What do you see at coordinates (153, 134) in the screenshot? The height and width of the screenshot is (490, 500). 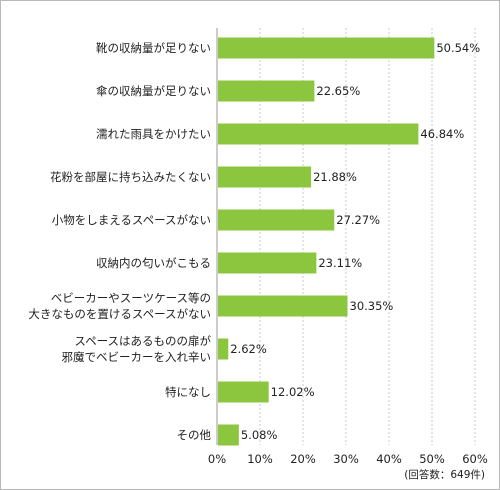 I see `category-label-2-0: 濡れた雨具をかけたい` at bounding box center [153, 134].